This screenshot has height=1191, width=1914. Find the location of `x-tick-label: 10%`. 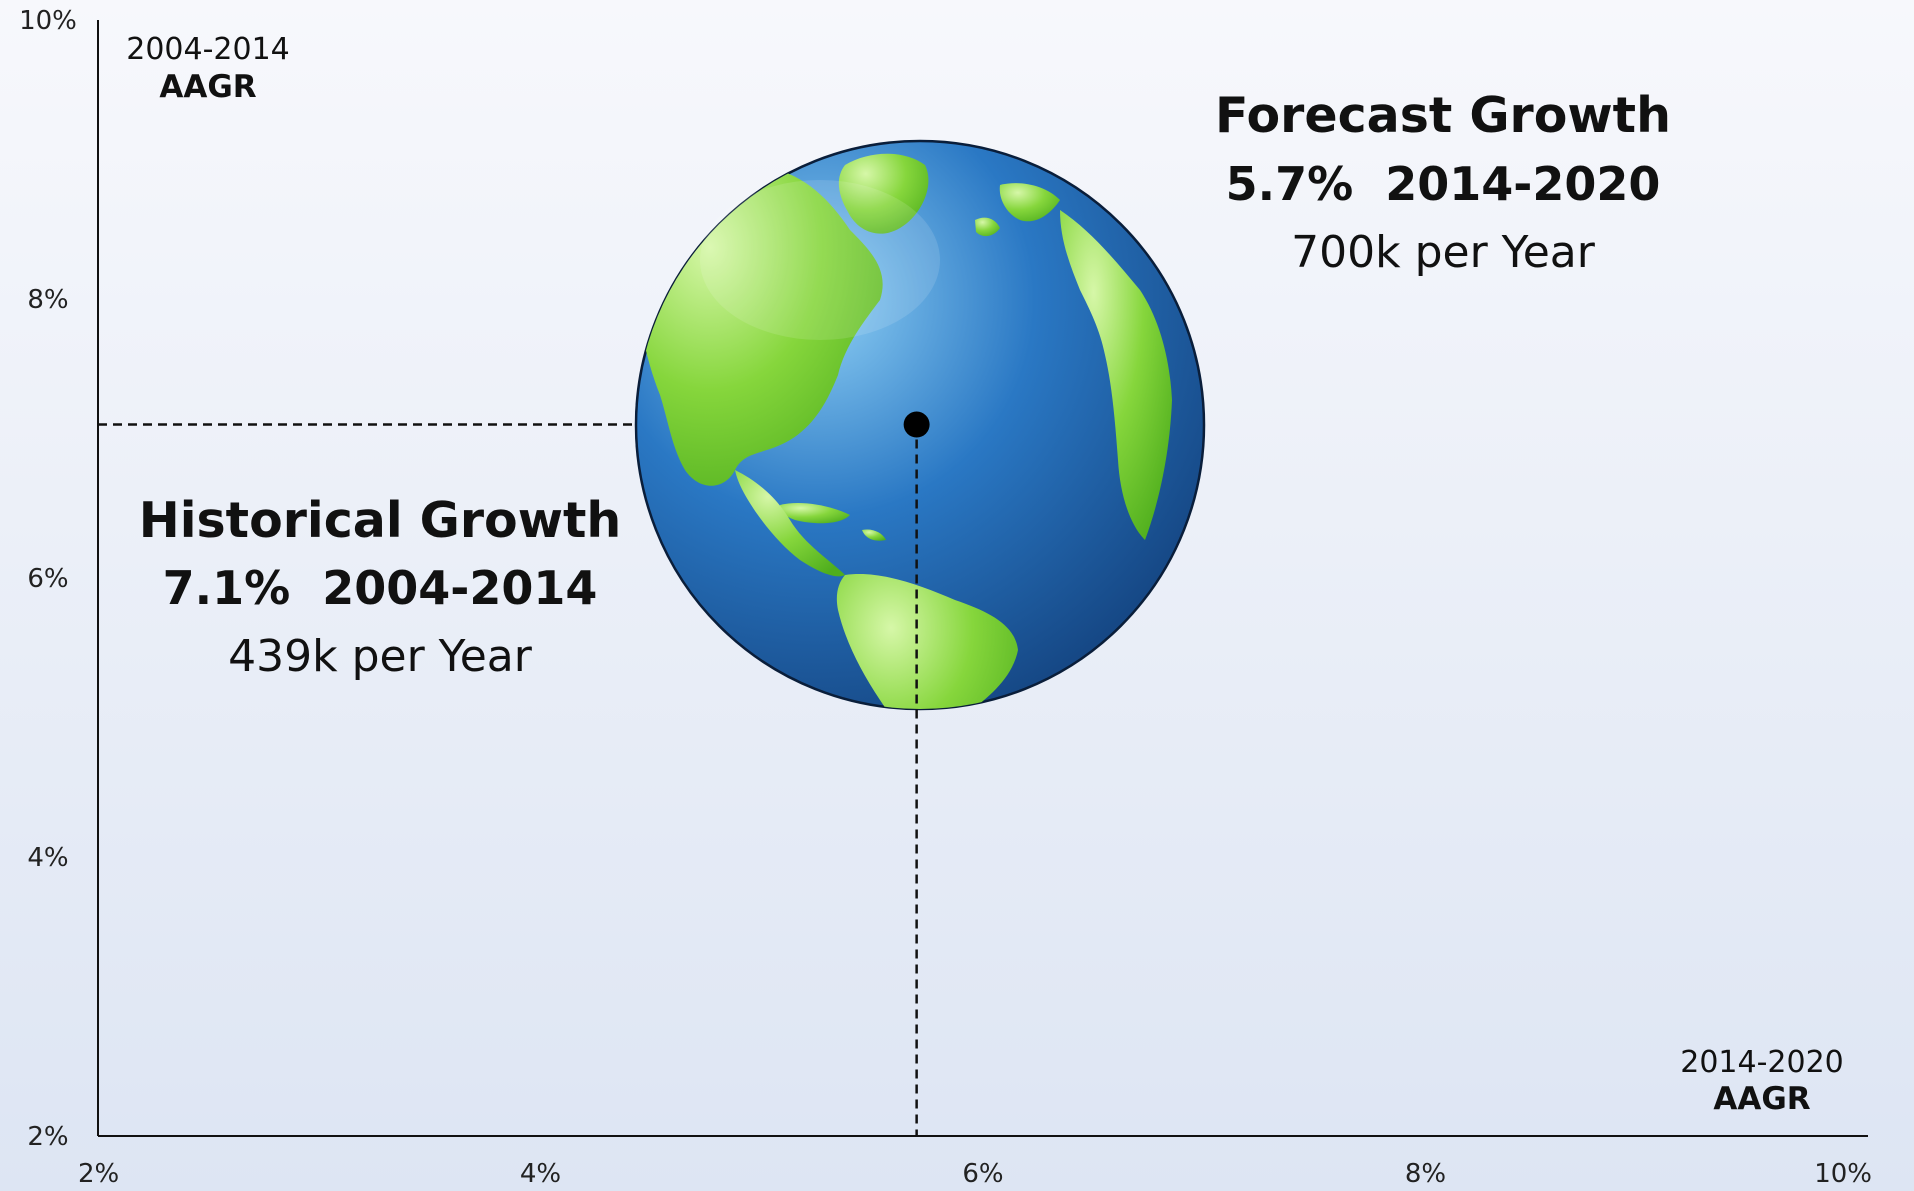

x-tick-label: 10% is located at coordinates (1843, 1174).